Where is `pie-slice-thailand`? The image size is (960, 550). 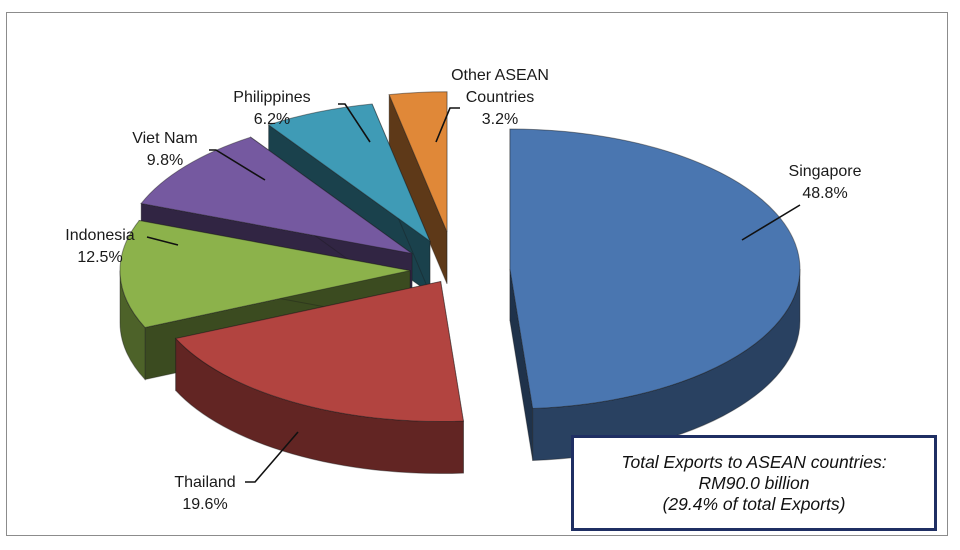
pie-slice-thailand is located at coordinates (319, 377).